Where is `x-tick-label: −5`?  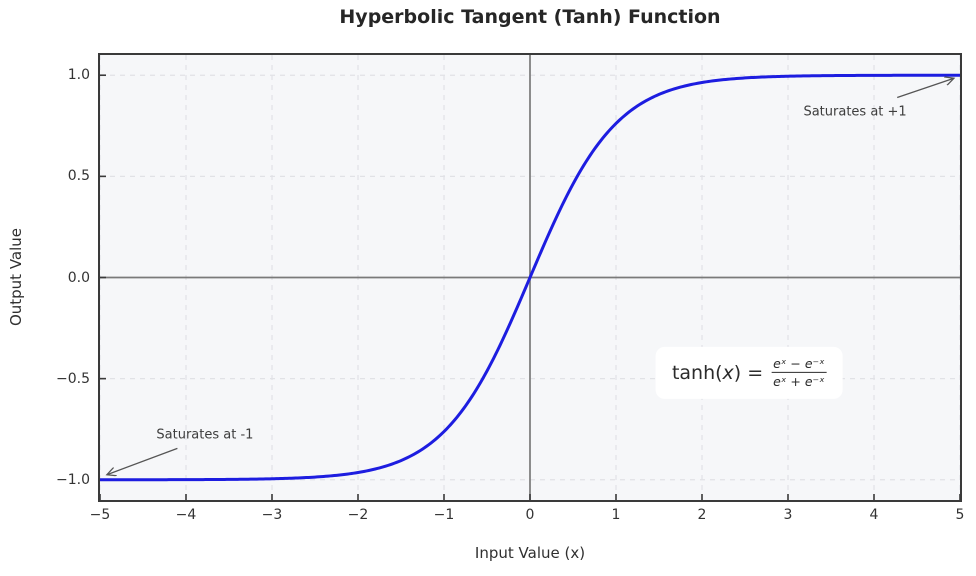
x-tick-label: −5 is located at coordinates (100, 515).